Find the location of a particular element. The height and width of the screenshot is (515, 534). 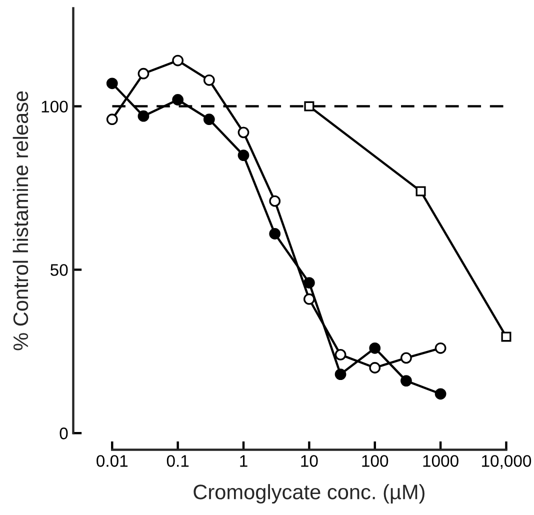

x-tick-label: 0.1 is located at coordinates (177, 461).